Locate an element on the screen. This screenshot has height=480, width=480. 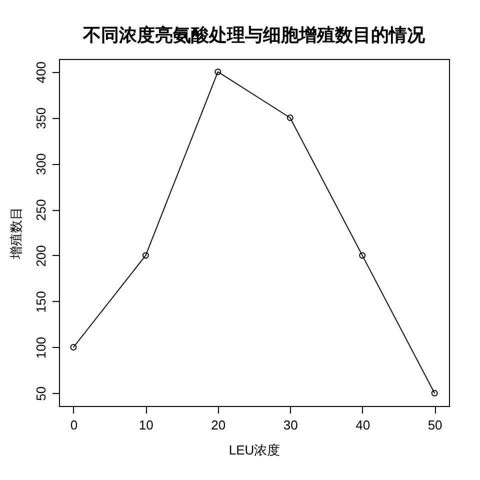
x-tick-label: 10 is located at coordinates (146, 425).